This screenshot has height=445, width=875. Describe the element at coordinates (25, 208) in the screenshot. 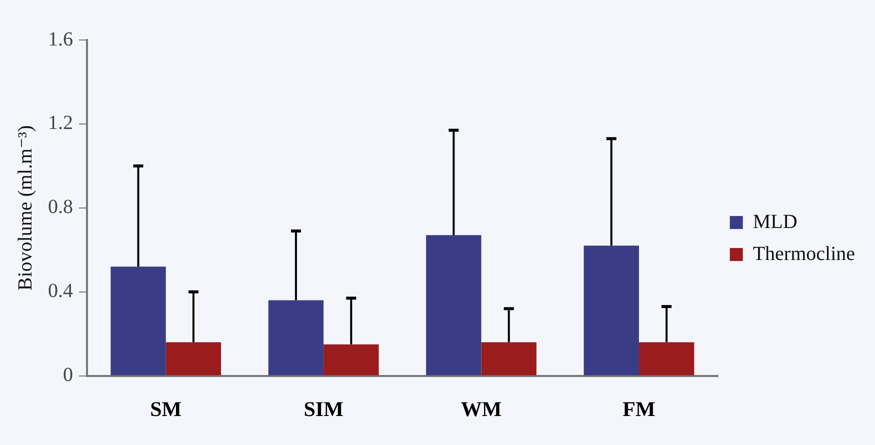

I see `y-axis-title: Biovolume (ml.m⁻³)` at that location.